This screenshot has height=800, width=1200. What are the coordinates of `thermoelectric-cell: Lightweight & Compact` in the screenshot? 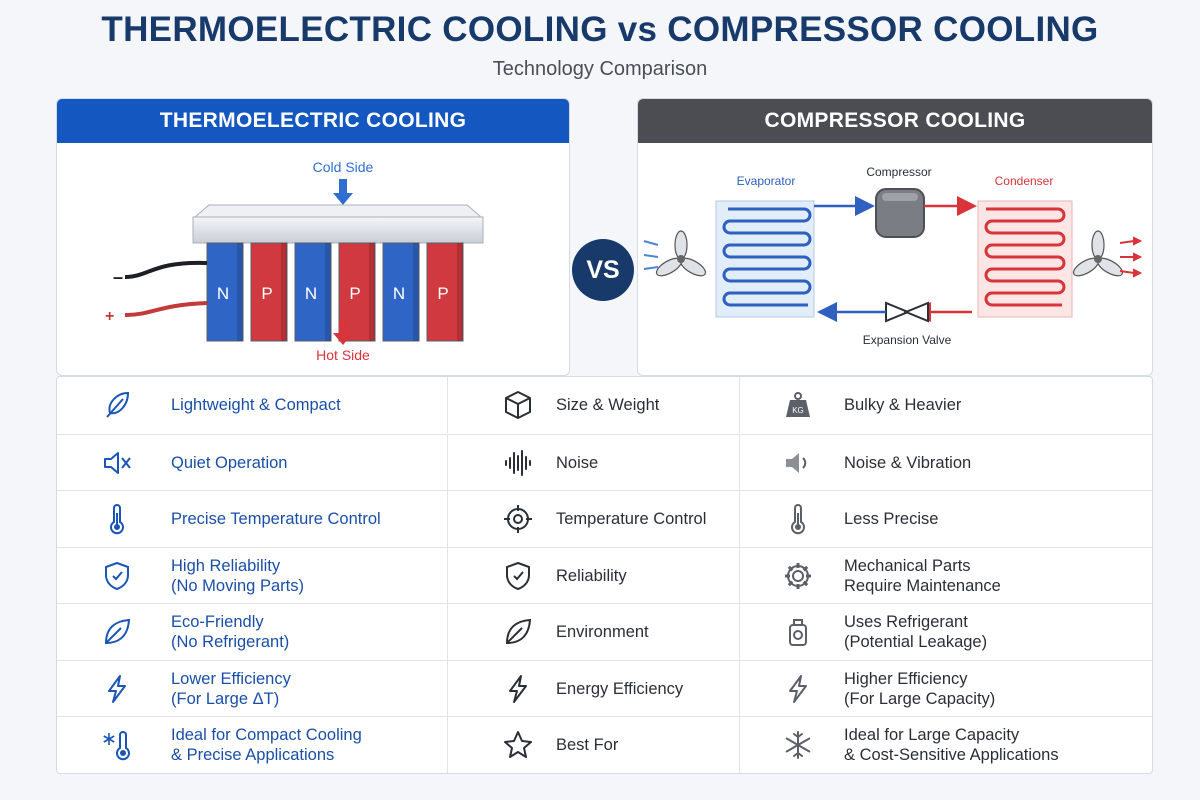 It's located at (252, 405).